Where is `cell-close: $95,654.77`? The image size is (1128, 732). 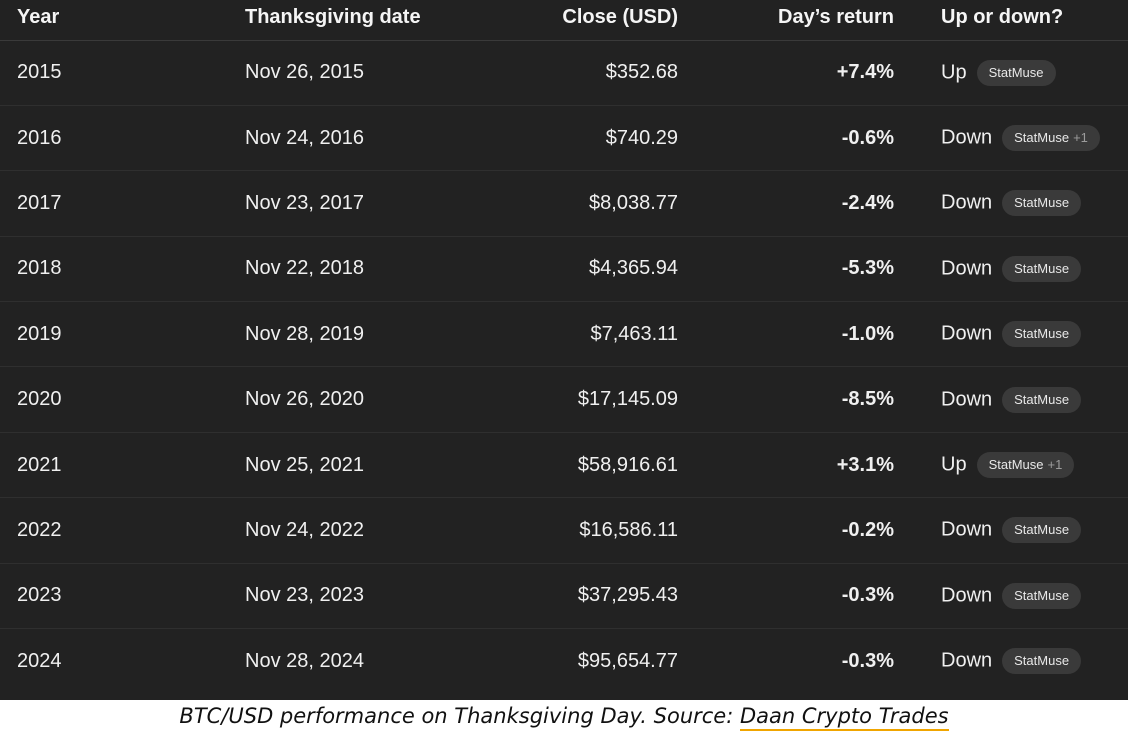
cell-close: $95,654.77 is located at coordinates (573, 661).